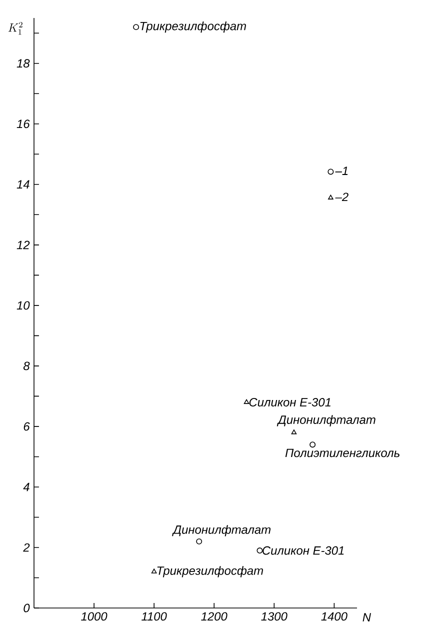 This screenshot has width=421, height=631. What do you see at coordinates (26, 487) in the screenshot?
I see `y-tick-label: 4` at bounding box center [26, 487].